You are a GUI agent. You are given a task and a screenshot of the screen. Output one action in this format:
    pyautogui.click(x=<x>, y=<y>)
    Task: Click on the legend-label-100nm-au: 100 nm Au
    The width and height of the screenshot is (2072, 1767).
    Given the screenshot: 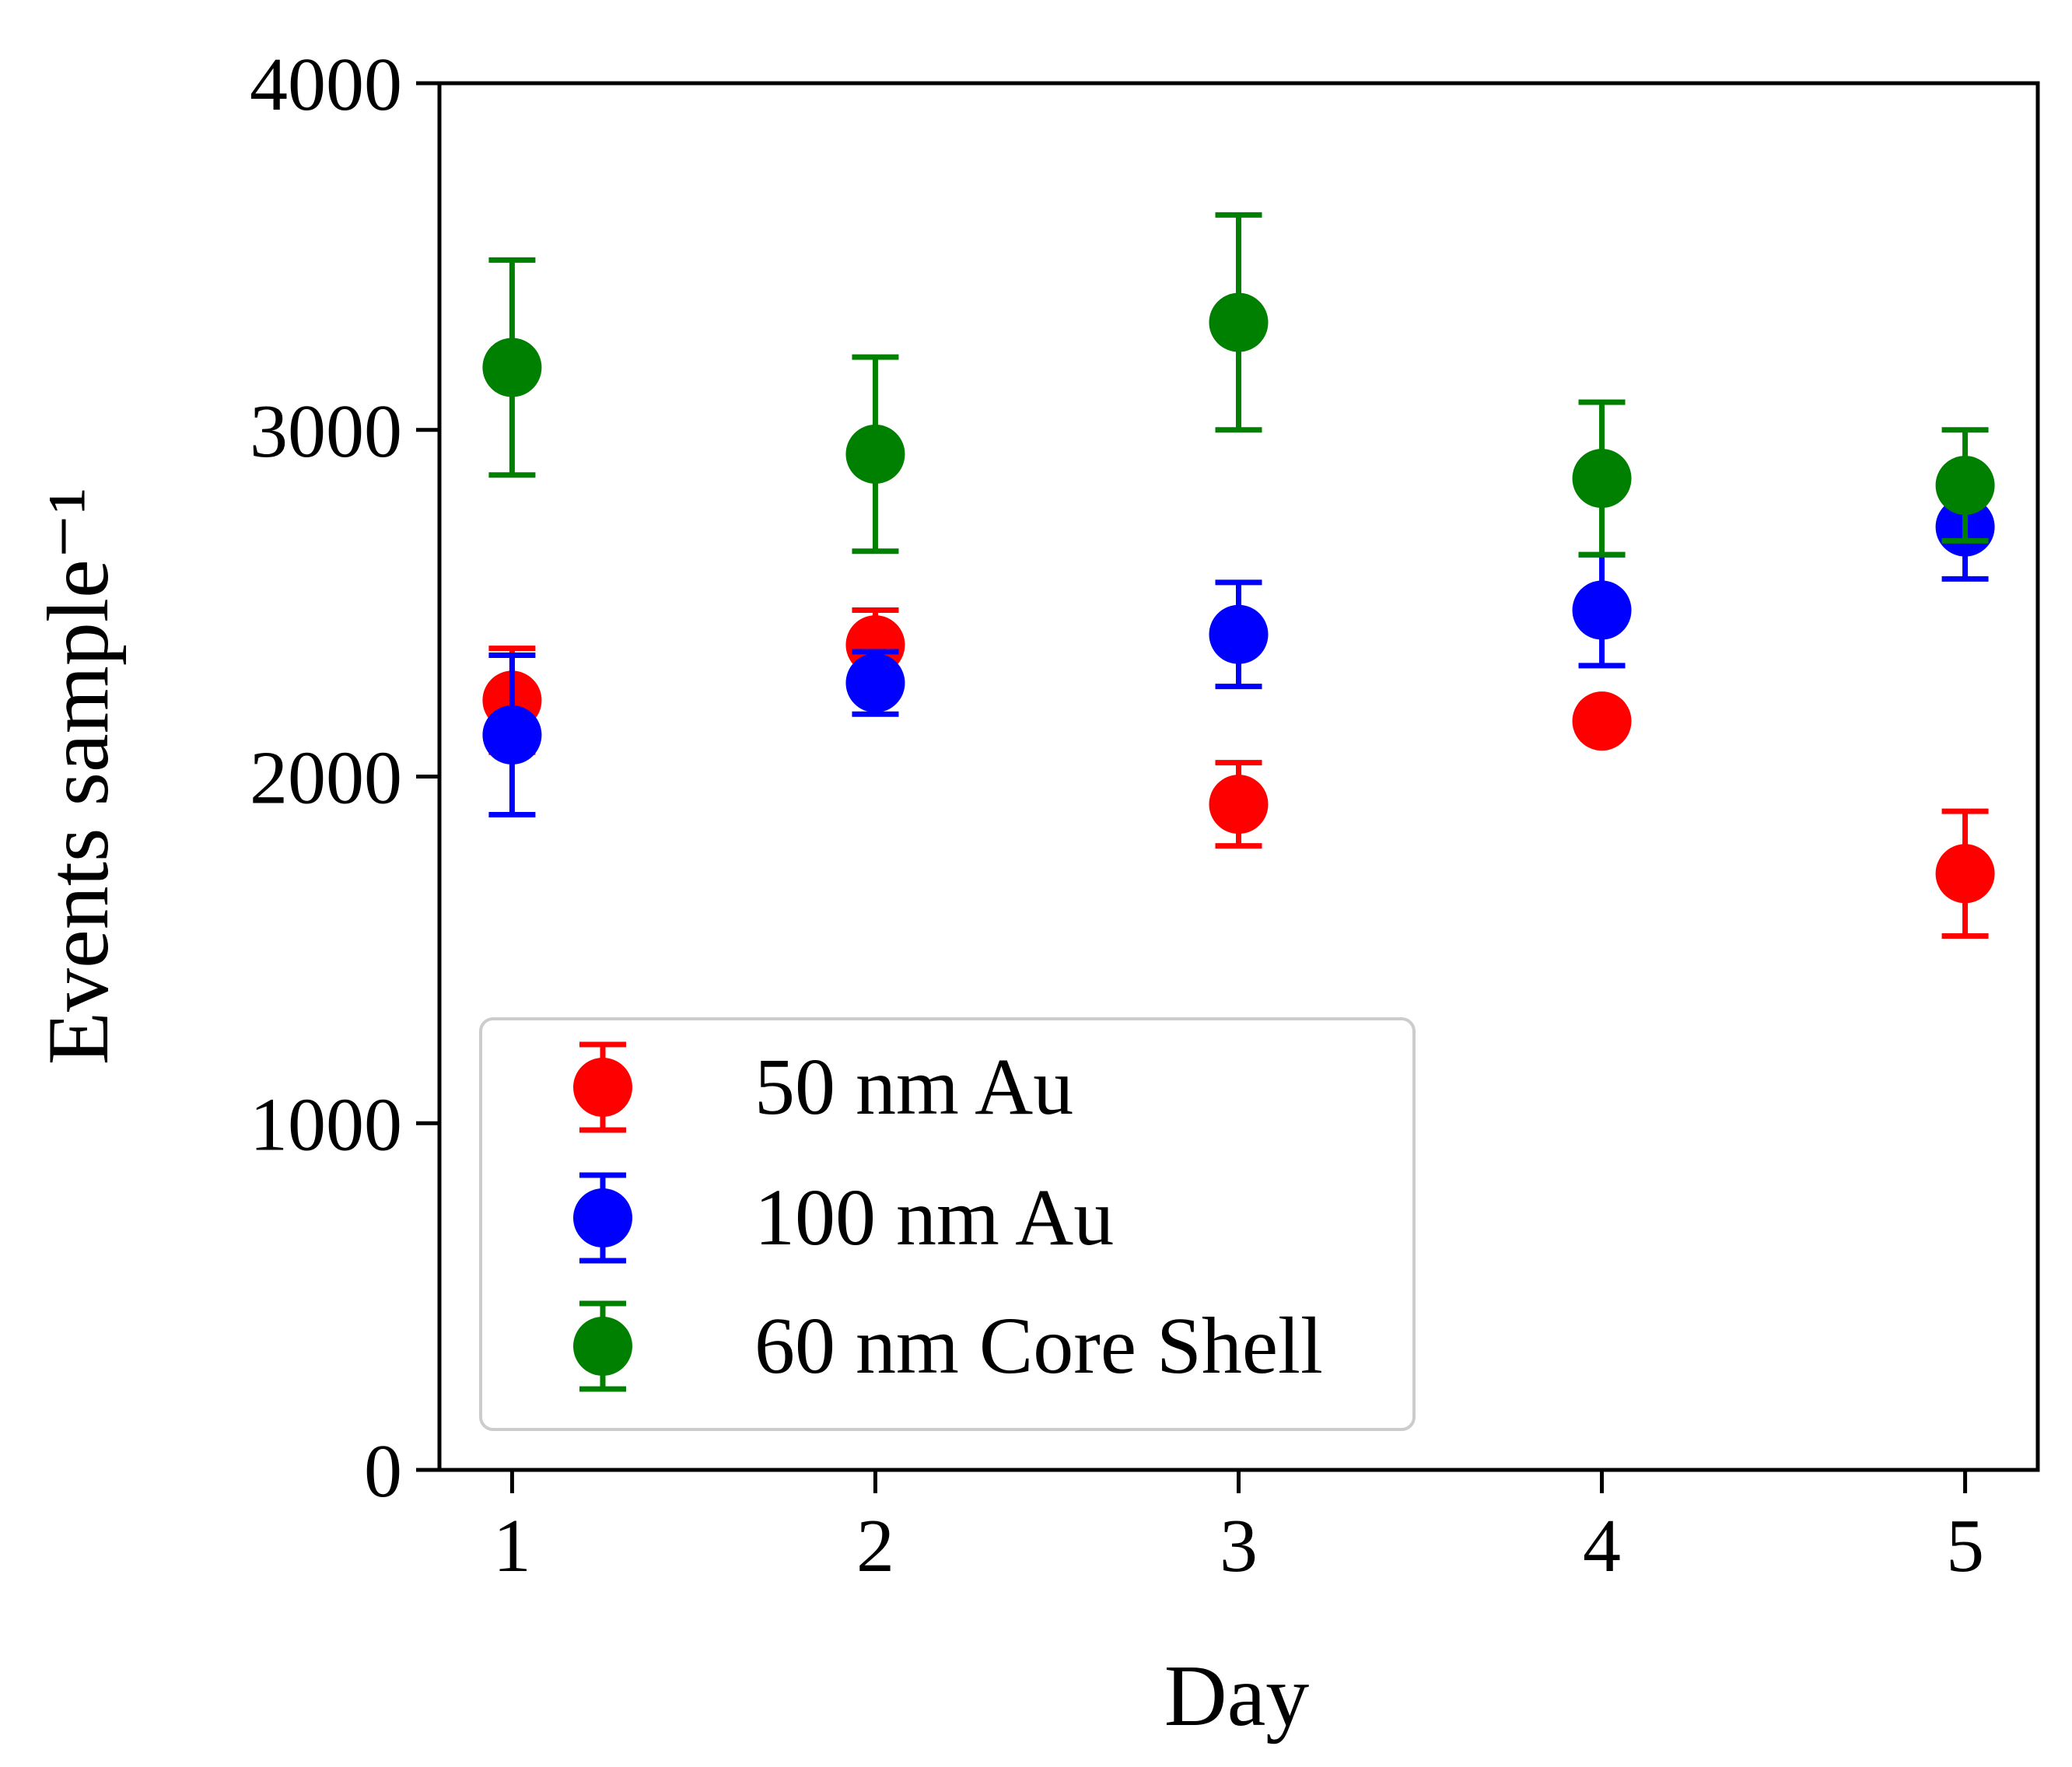 What is the action you would take?
    pyautogui.click(x=934, y=1217)
    